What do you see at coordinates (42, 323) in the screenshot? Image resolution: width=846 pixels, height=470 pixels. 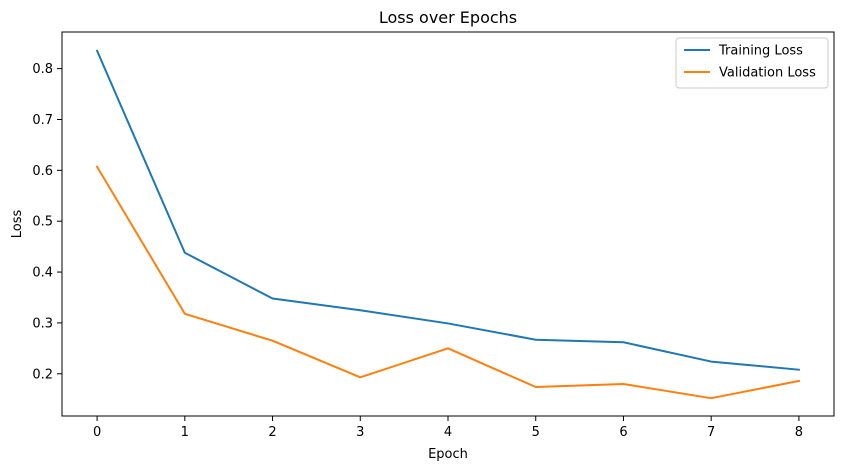 I see `y-tick-label: 0.3` at bounding box center [42, 323].